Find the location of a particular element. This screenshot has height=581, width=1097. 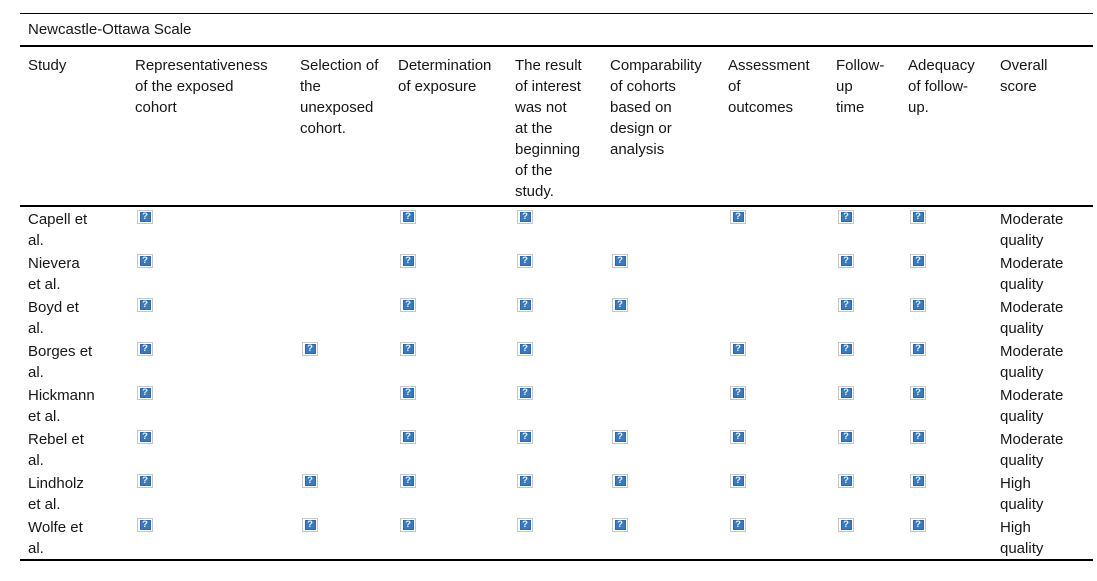

column-header-representativeness: Representativeness of the exposed cohort is located at coordinates (217, 126).